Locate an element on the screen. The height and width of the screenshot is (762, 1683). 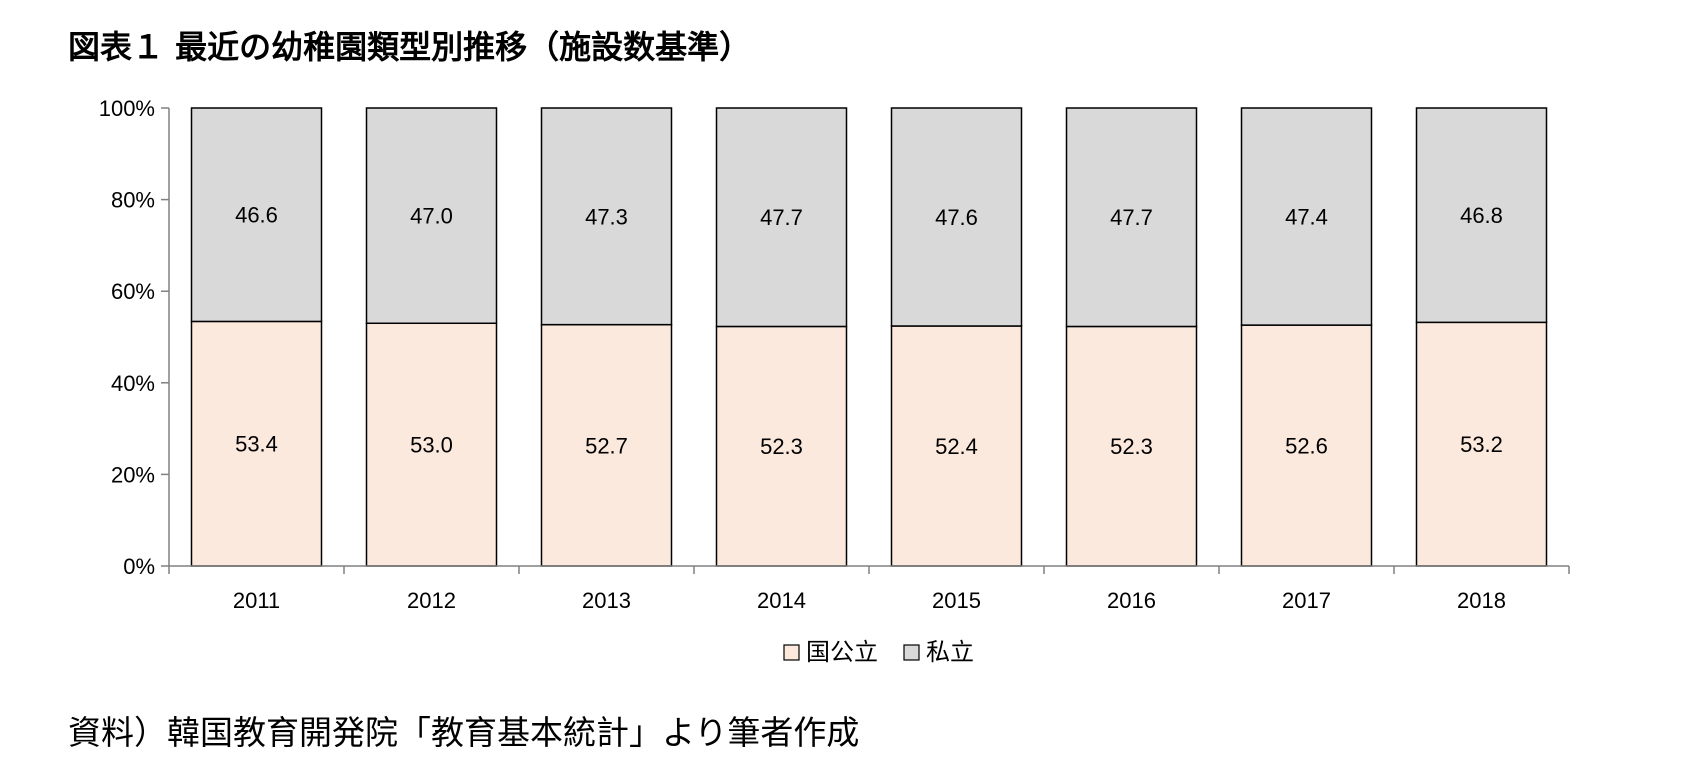
data-label: 53.4 is located at coordinates (256, 444).